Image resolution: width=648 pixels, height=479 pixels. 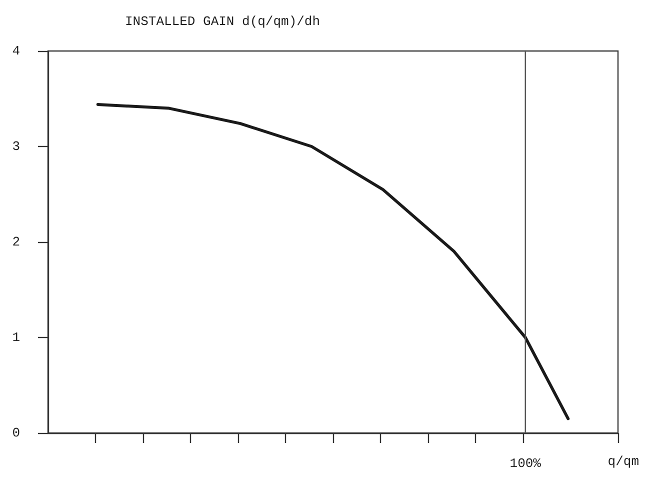 What do you see at coordinates (222, 21) in the screenshot?
I see `chart-title: INSTALLED GAIN d(q/qm)/dh` at bounding box center [222, 21].